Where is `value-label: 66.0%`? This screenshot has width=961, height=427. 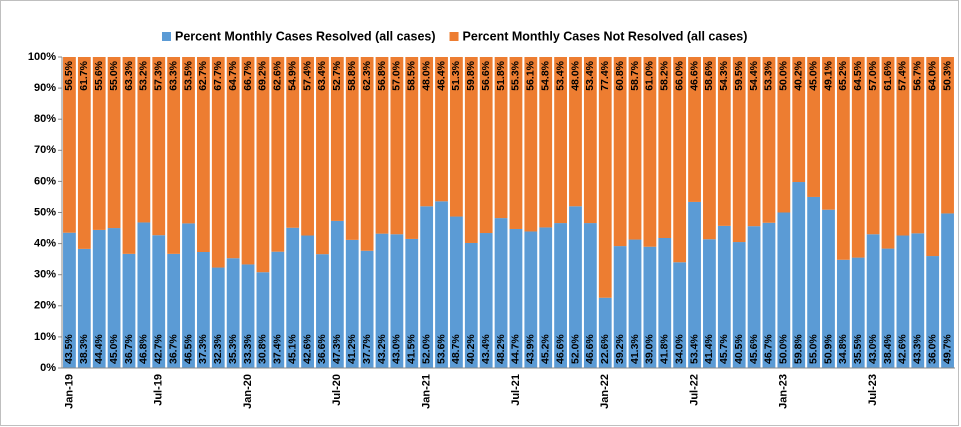 value-label: 66.0% is located at coordinates (679, 75).